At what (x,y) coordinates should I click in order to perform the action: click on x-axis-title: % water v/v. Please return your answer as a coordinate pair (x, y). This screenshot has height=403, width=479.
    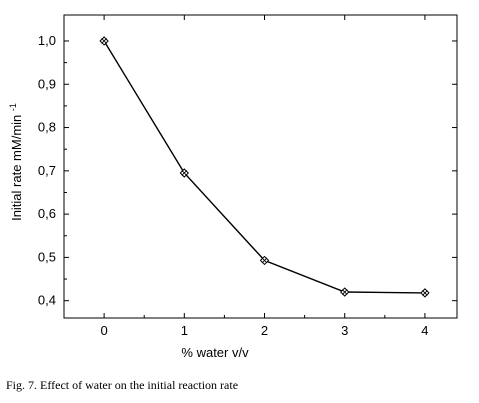
    Looking at the image, I should click on (215, 352).